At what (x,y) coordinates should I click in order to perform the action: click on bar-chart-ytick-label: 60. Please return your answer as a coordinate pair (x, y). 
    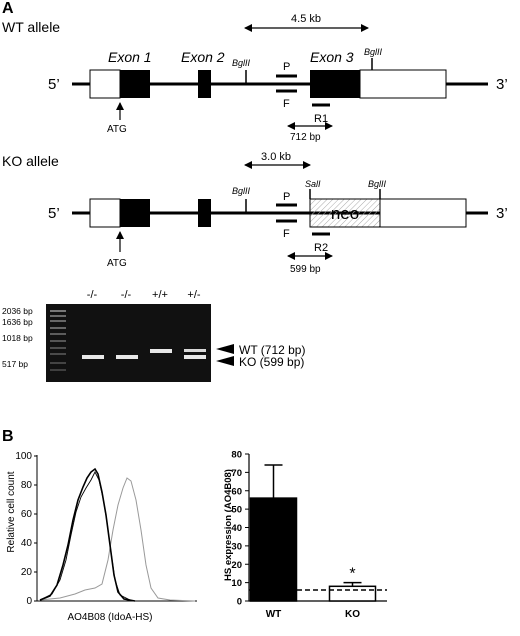
    Looking at the image, I should click on (236, 491).